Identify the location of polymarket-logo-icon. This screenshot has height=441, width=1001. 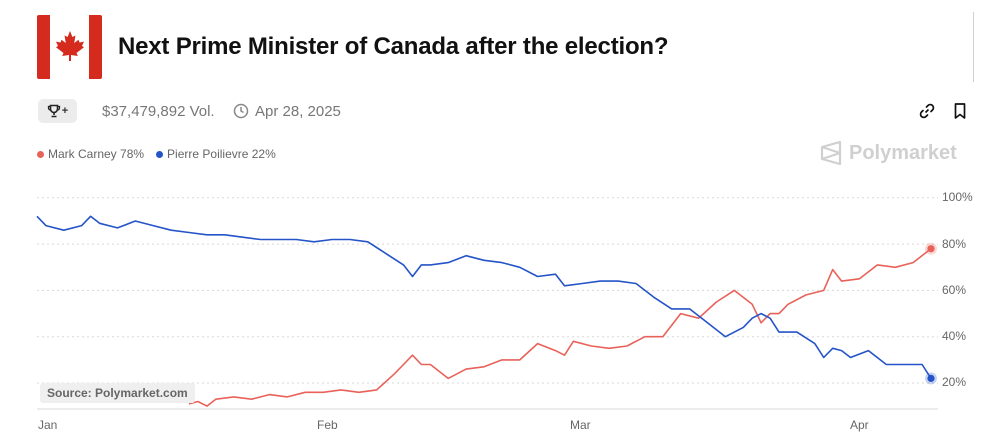
(831, 153).